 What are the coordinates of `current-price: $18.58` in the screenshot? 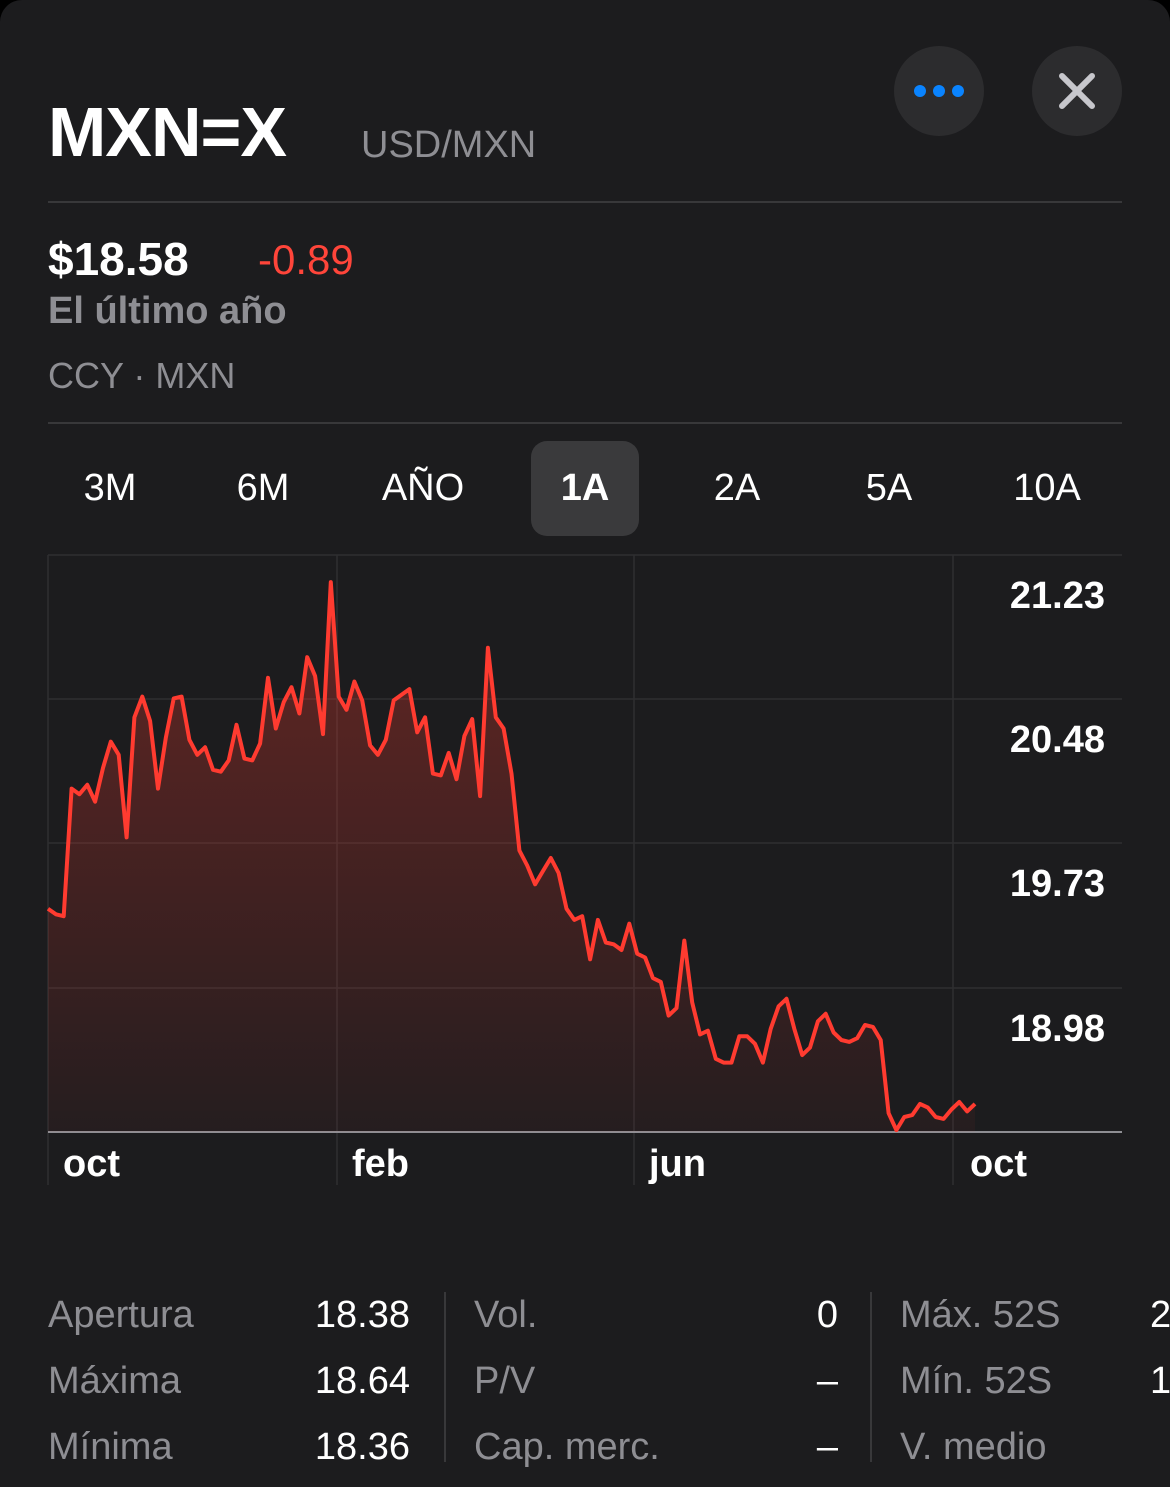 It's located at (118, 259).